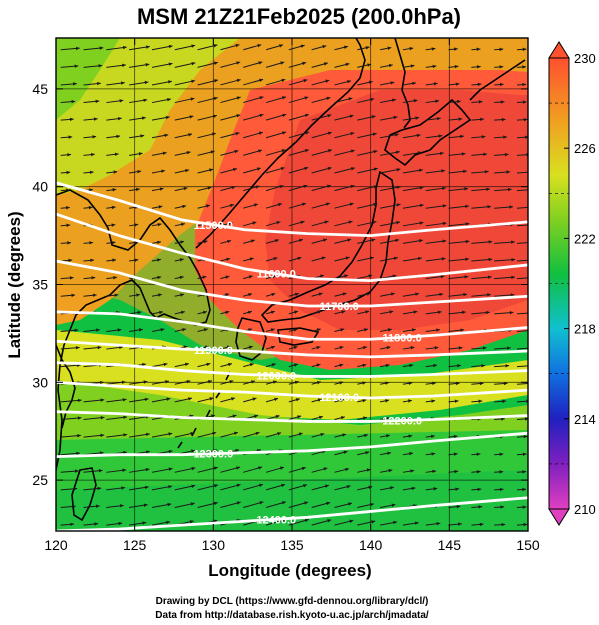 The height and width of the screenshot is (625, 599). I want to click on contour-label: 11800.0, so click(402, 338).